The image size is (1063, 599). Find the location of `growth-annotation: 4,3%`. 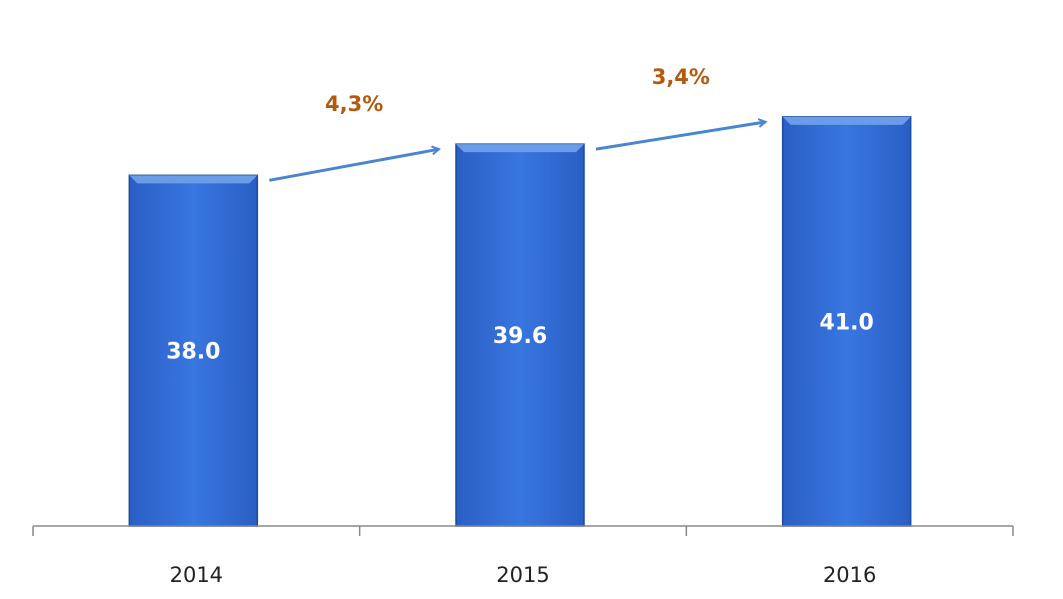

growth-annotation: 4,3% is located at coordinates (354, 137).